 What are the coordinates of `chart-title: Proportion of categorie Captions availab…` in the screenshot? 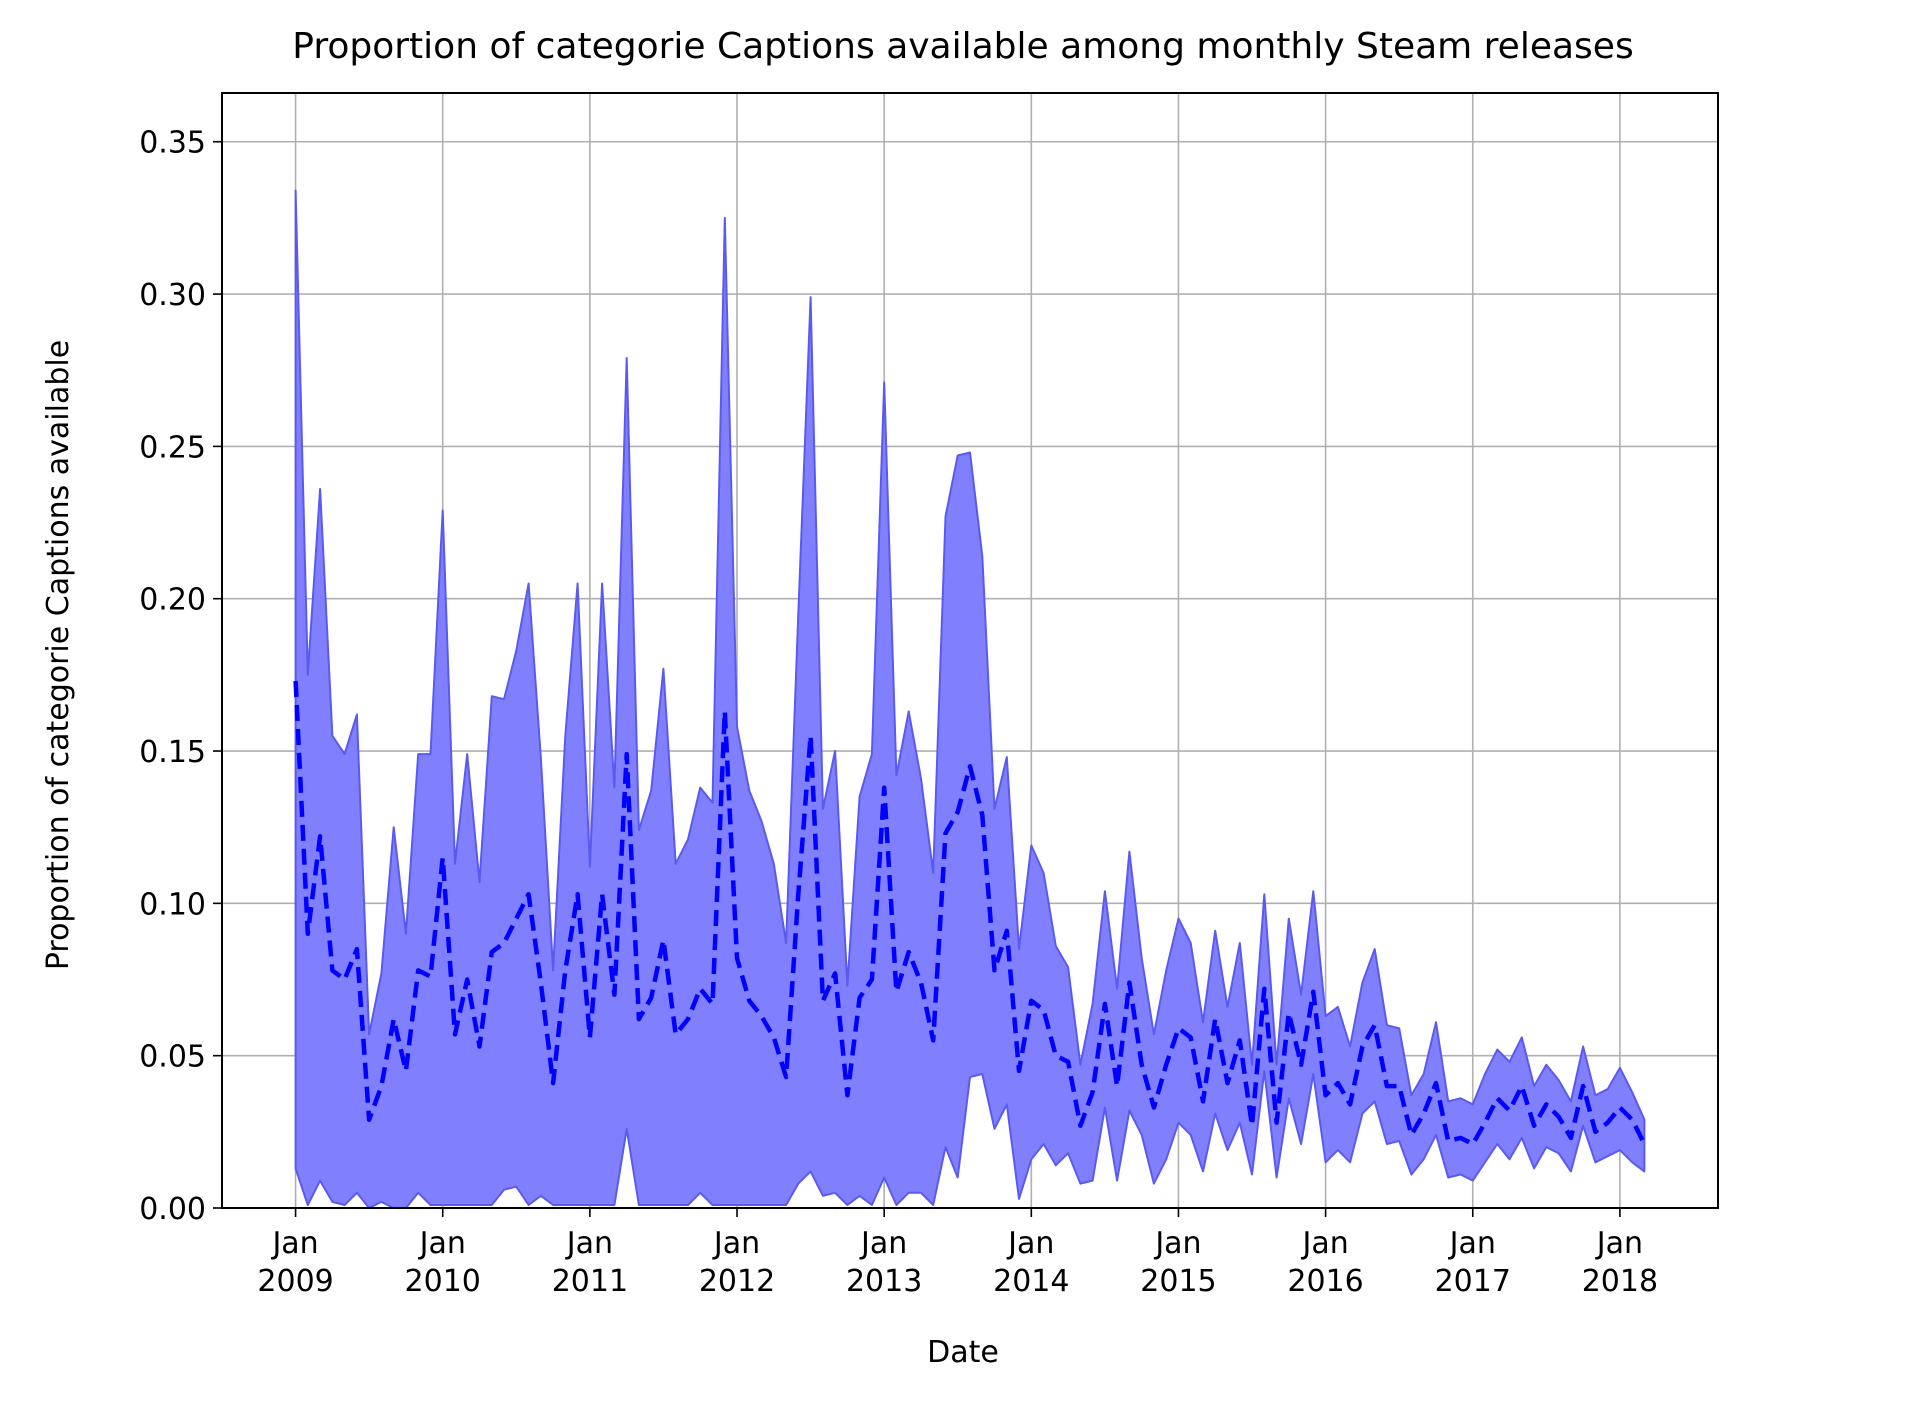 It's located at (962, 46).